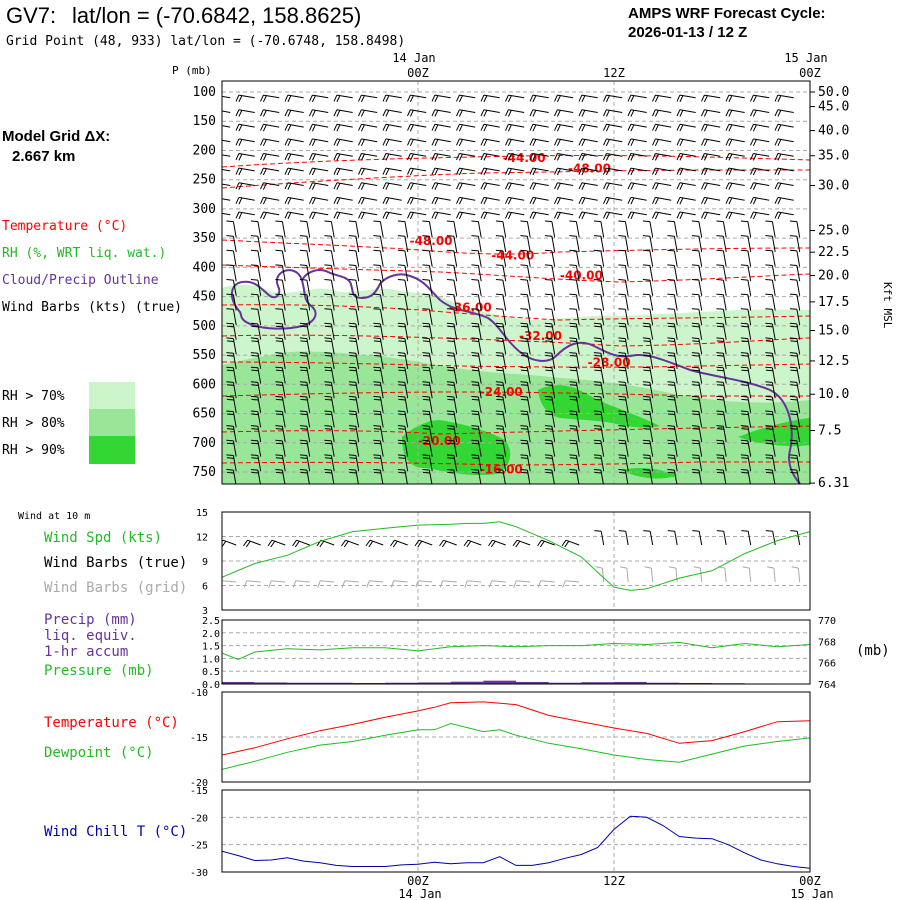 The height and width of the screenshot is (900, 900). I want to click on pressure-tick-label: 764, so click(827, 685).